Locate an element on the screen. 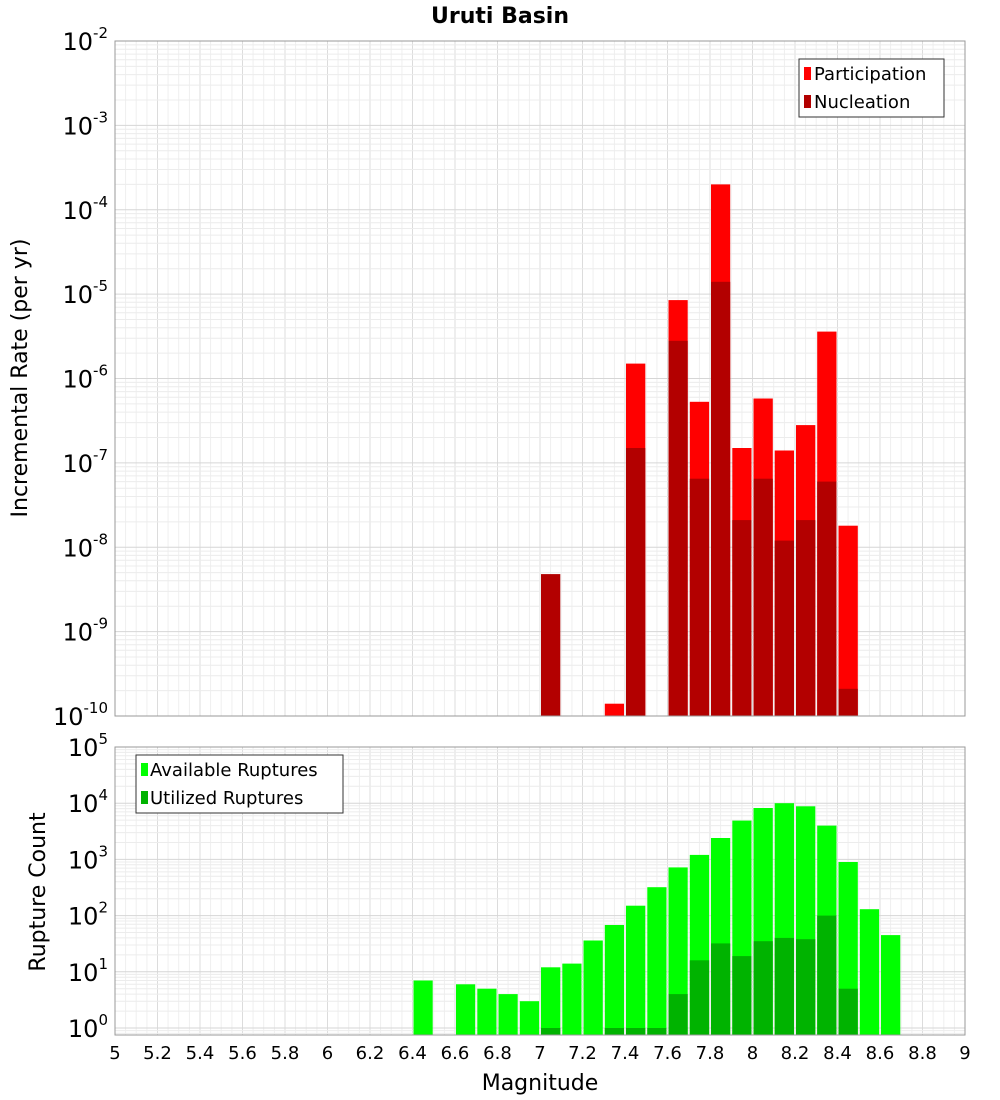 The width and height of the screenshot is (1000, 1100). chart-title: Uruti Basin is located at coordinates (500, 16).